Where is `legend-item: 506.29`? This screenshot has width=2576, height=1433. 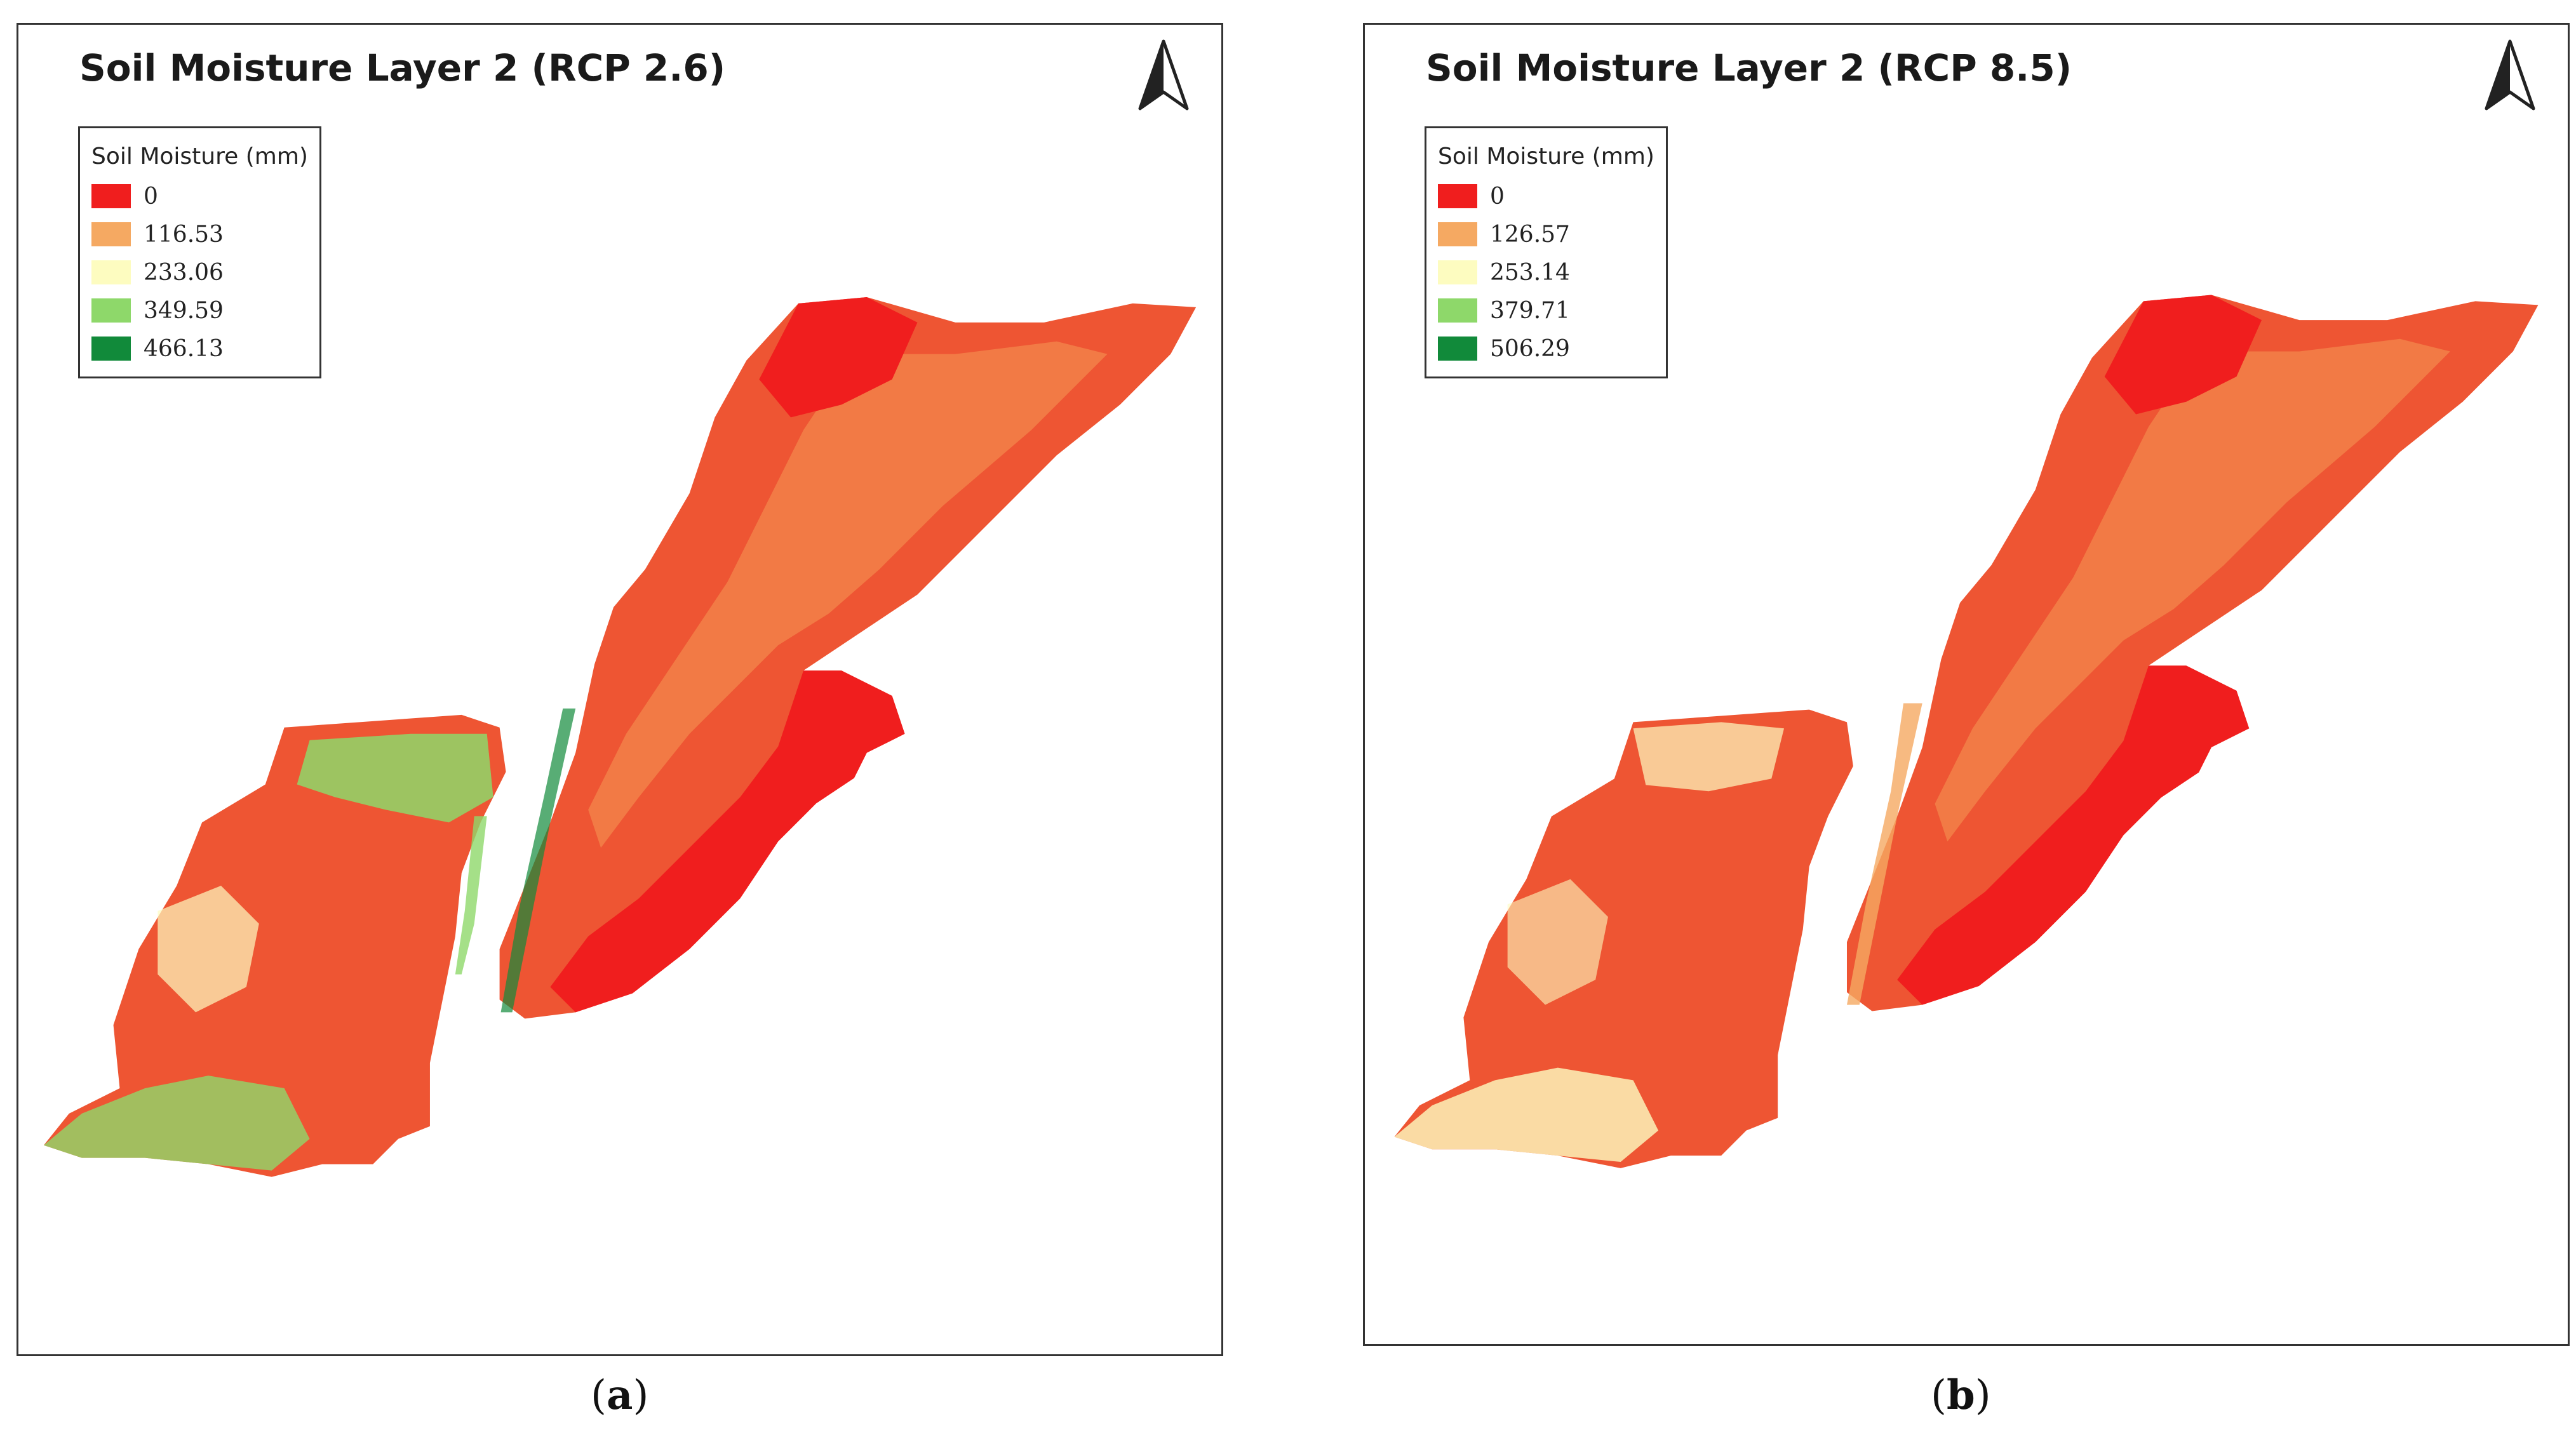 legend-item: 506.29 is located at coordinates (1546, 349).